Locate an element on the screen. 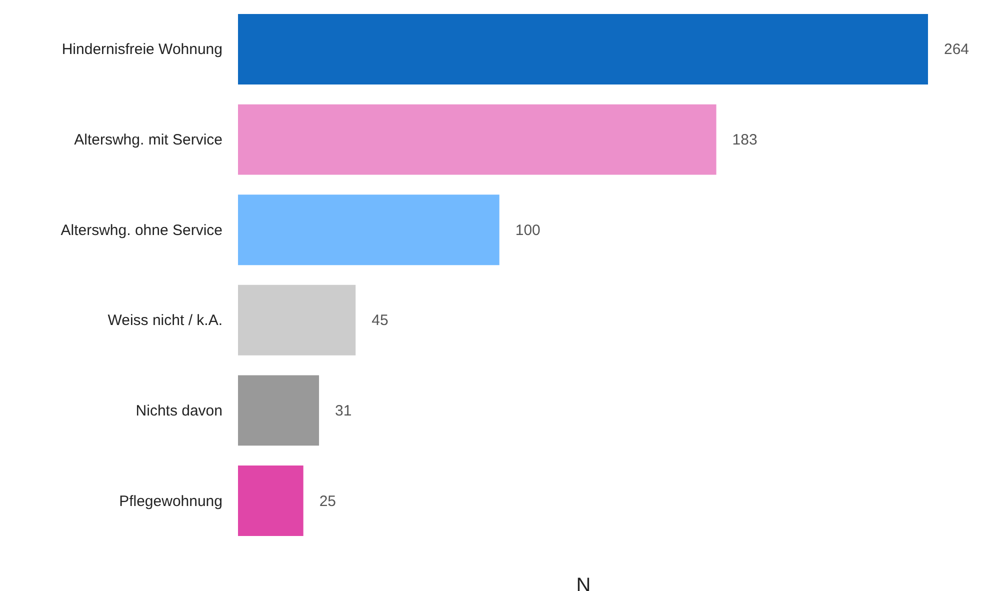  y-tick-label: Pflegewohnung is located at coordinates (170, 501).